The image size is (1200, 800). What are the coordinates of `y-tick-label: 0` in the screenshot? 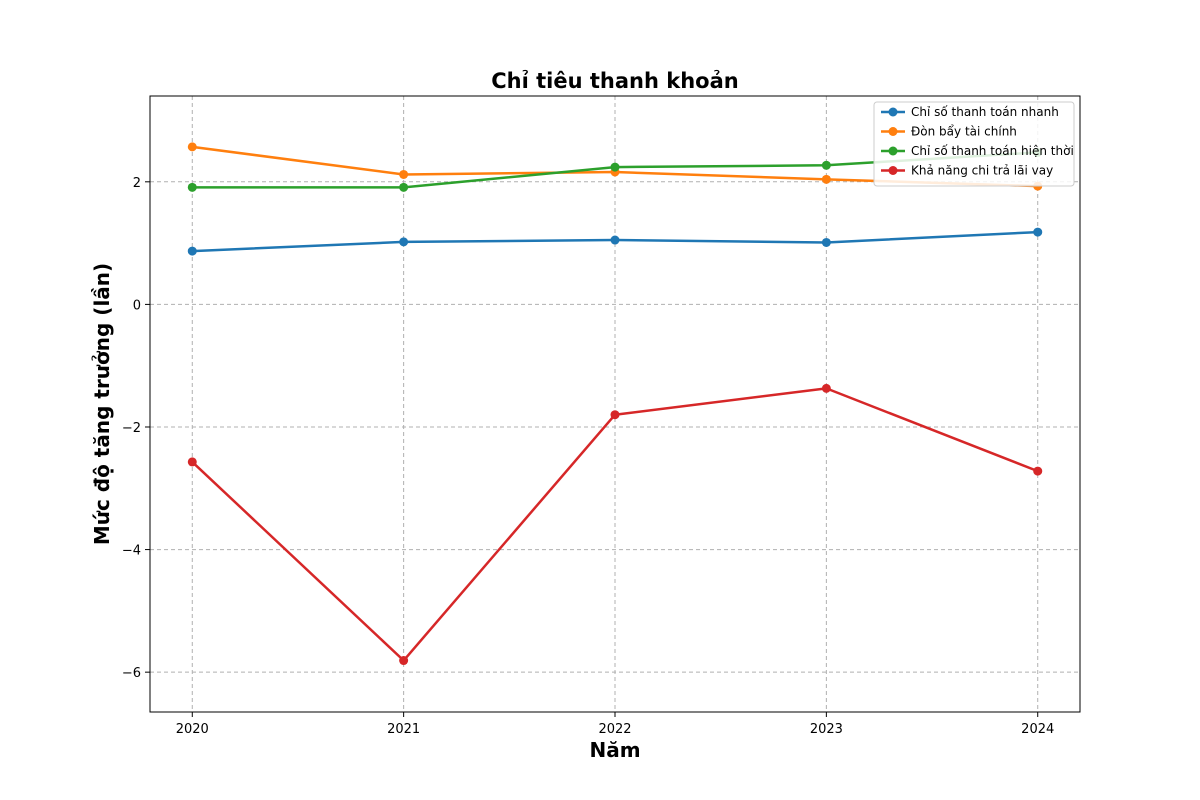 It's located at (137, 305).